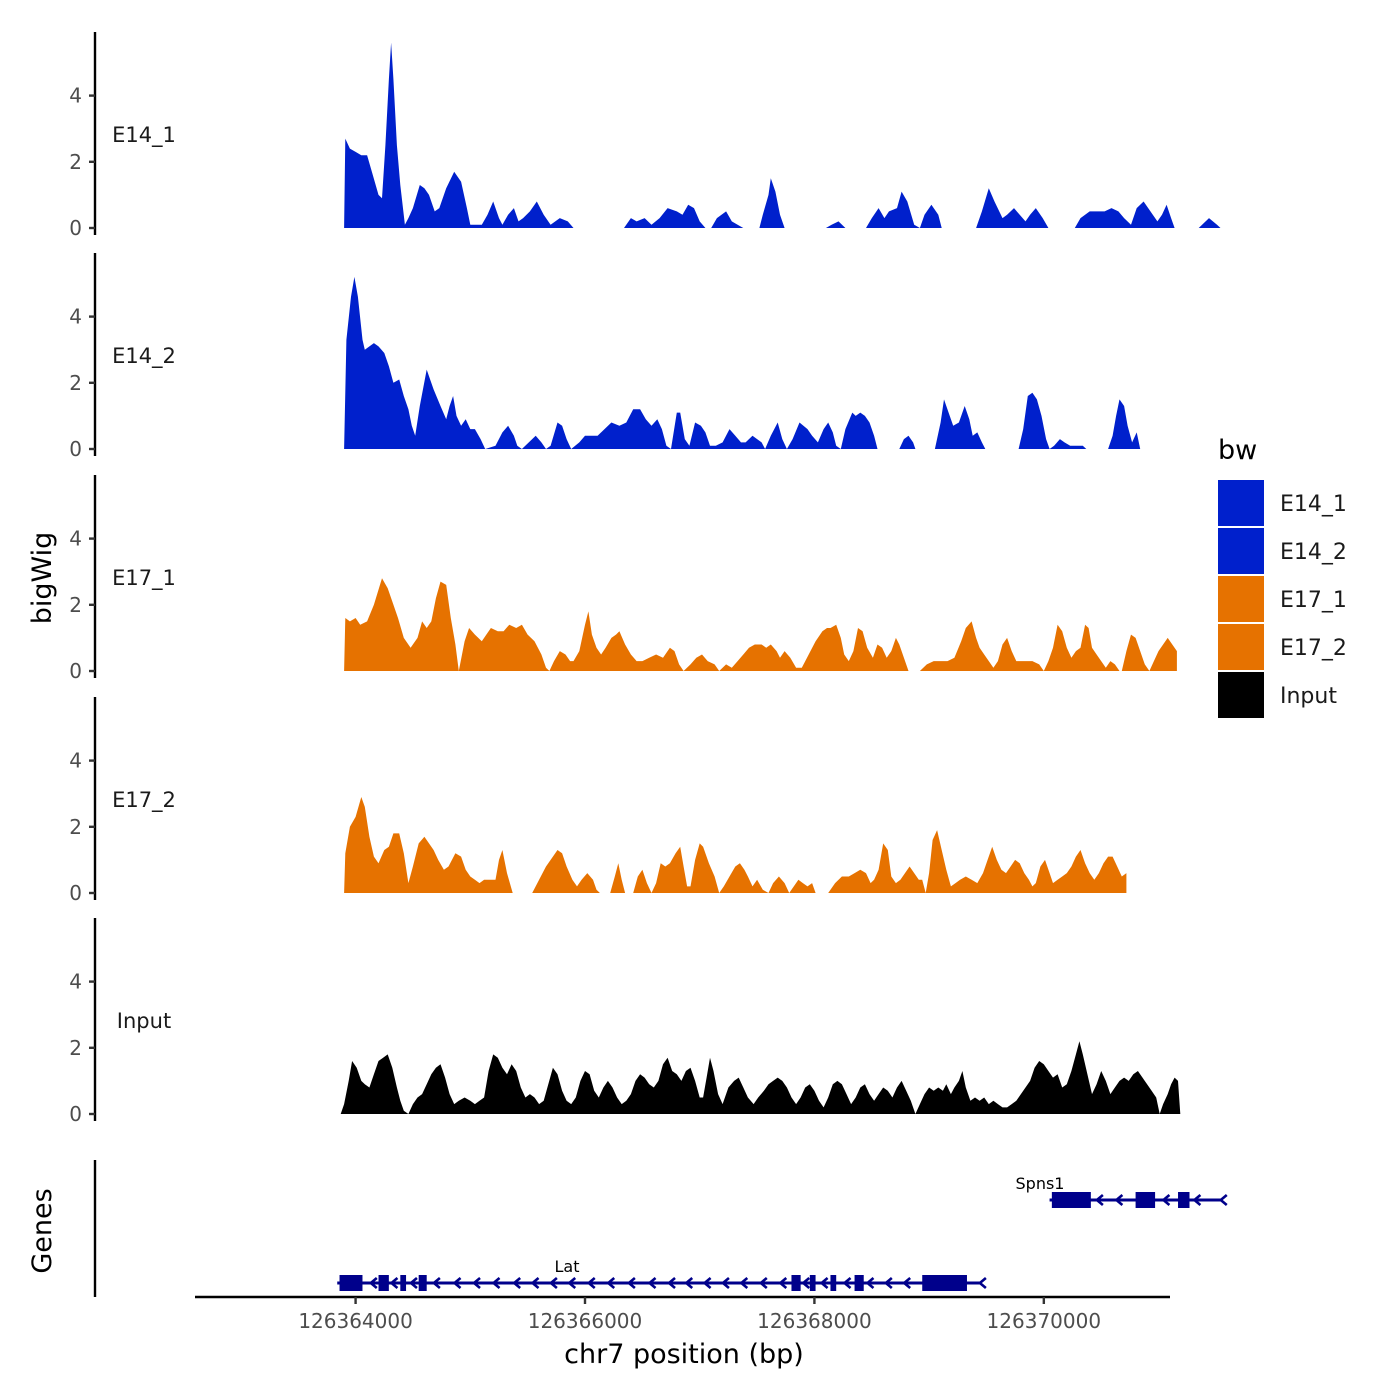 This screenshot has height=1400, width=1400. I want to click on x-tick-label: 126364000, so click(355, 1321).